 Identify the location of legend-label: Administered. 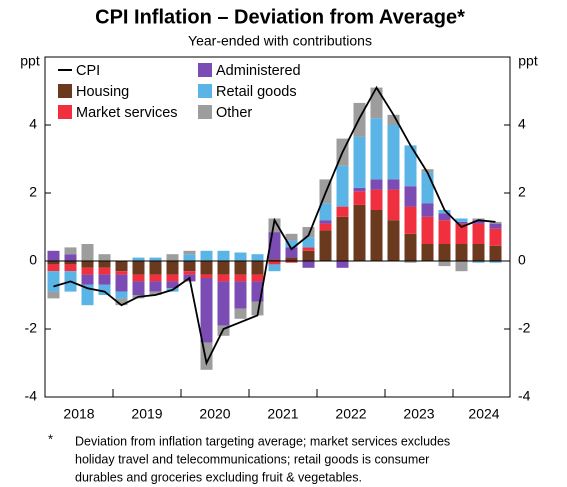
(258, 71).